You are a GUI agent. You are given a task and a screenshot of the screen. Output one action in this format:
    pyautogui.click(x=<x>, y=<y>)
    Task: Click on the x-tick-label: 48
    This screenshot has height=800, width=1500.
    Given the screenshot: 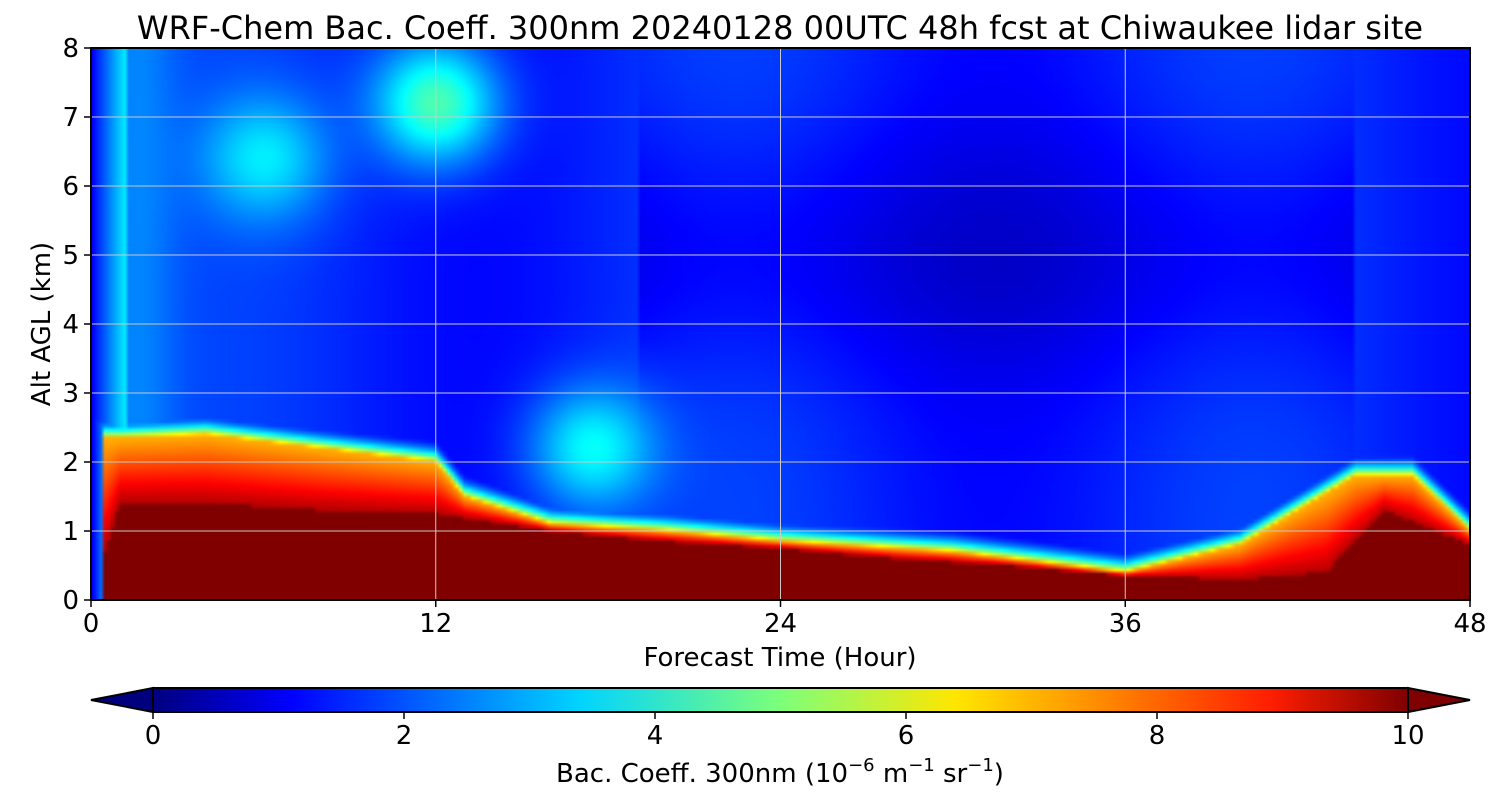 What is the action you would take?
    pyautogui.click(x=1469, y=624)
    